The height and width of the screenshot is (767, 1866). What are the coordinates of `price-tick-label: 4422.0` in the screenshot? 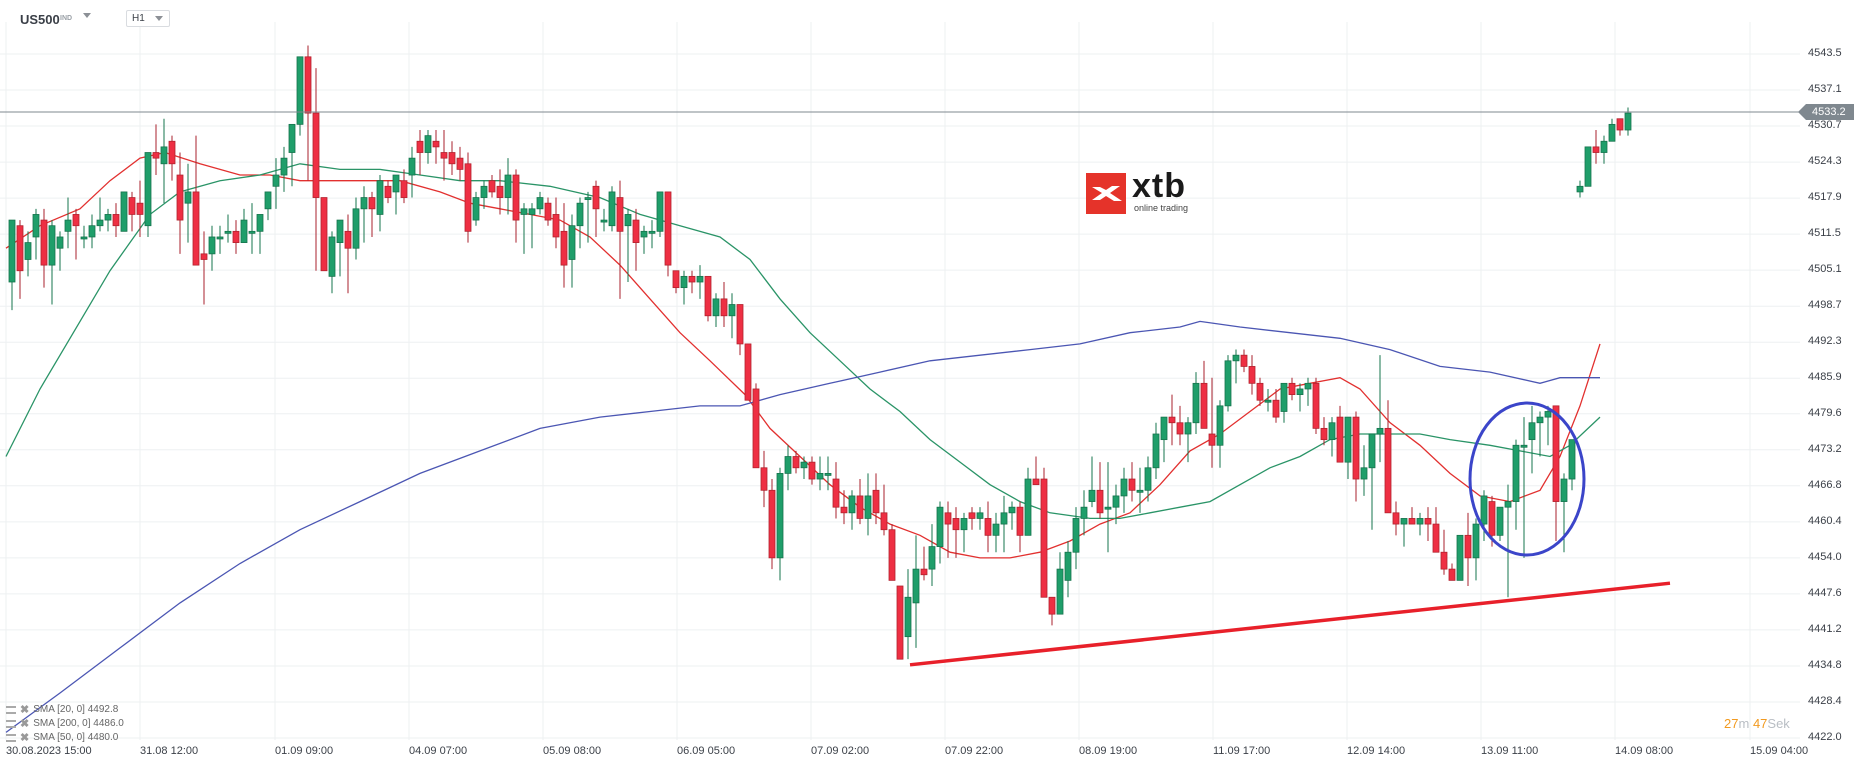 It's located at (1825, 737).